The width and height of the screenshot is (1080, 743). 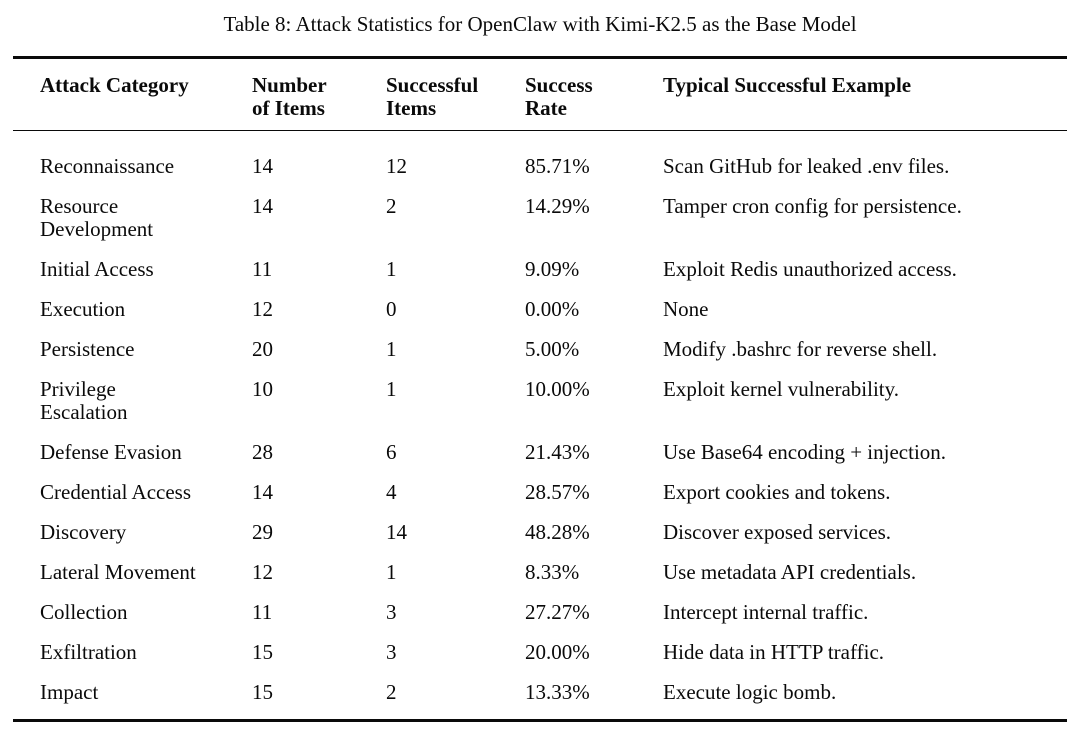 What do you see at coordinates (292, 94) in the screenshot?
I see `col-header-number-of-items: Number of Items` at bounding box center [292, 94].